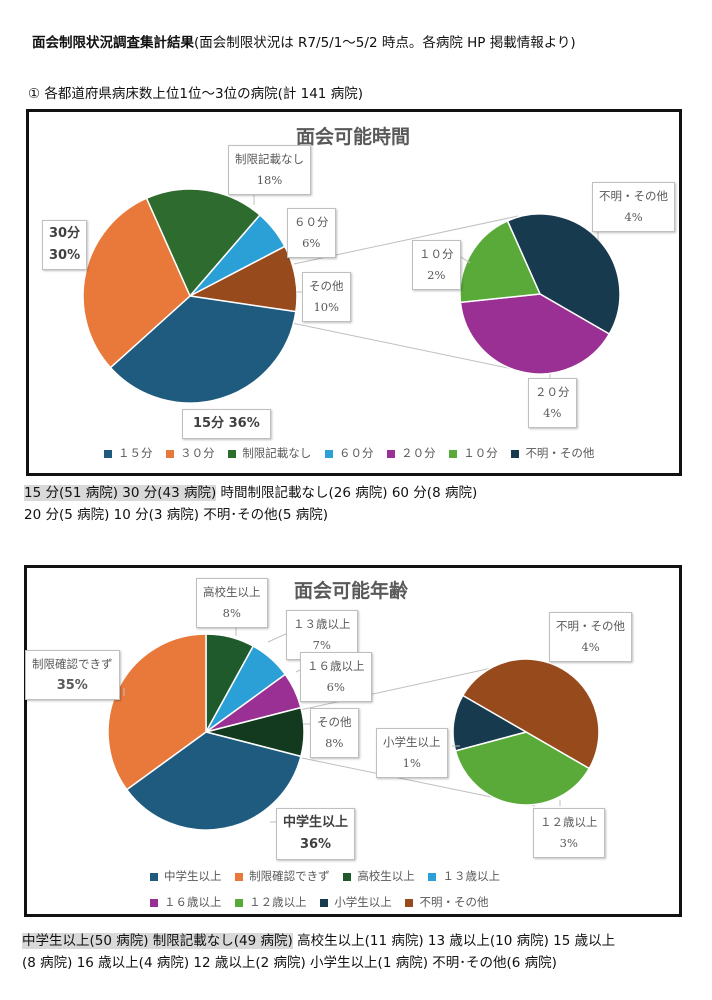 Image resolution: width=712 pixels, height=1000 pixels. Describe the element at coordinates (351, 591) in the screenshot. I see `chart-title: 面会可能年齢` at that location.